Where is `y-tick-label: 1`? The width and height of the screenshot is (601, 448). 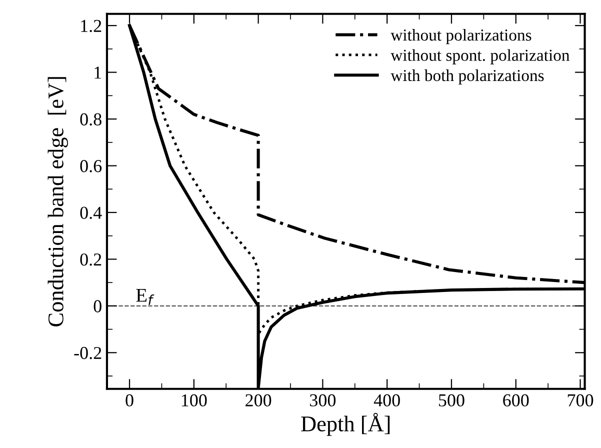 y-tick-label: 1 is located at coordinates (98, 72).